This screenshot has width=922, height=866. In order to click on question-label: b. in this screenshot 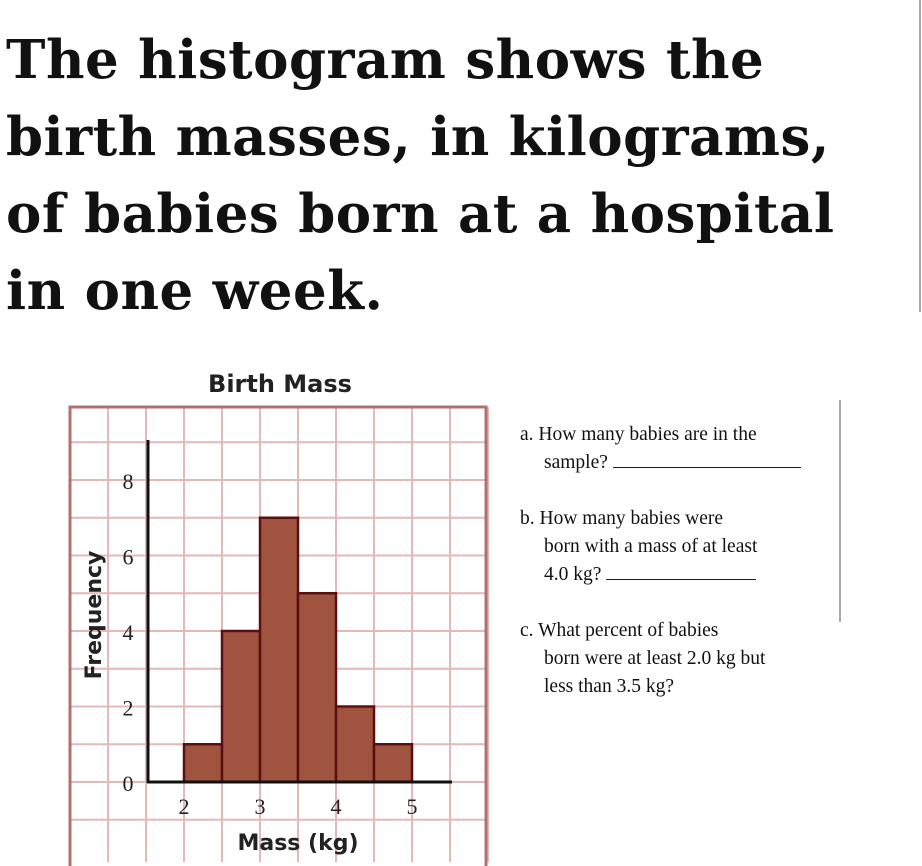, I will do `click(527, 518)`.